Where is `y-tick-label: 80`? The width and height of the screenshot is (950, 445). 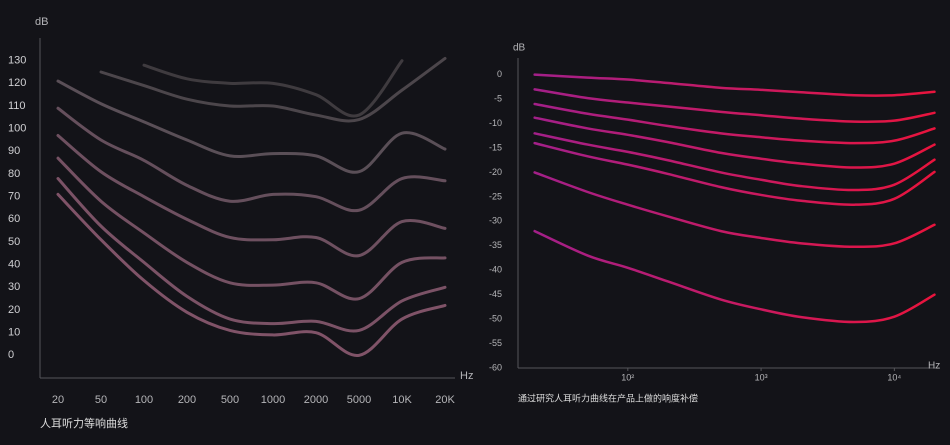
y-tick-label: 80 is located at coordinates (14, 174).